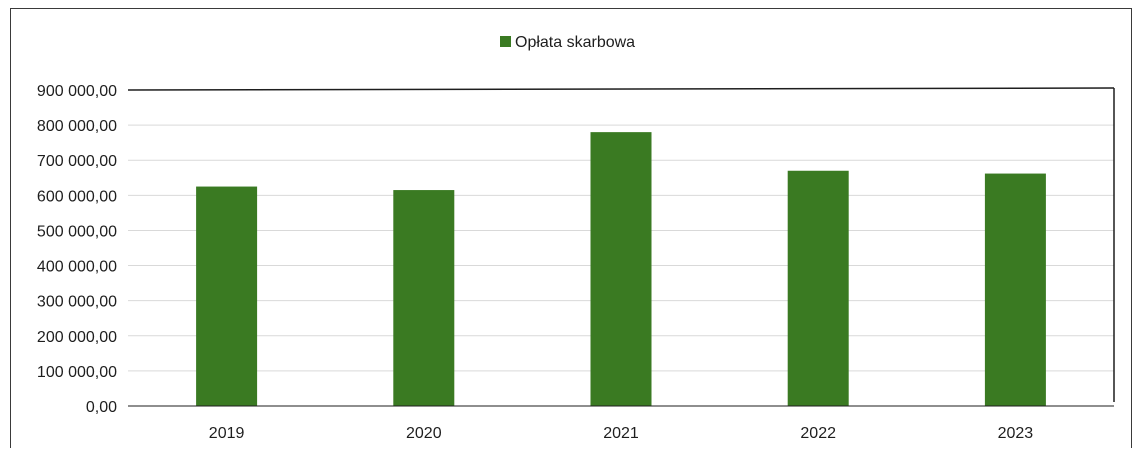 The image size is (1139, 454). I want to click on x-tick-label: 2023, so click(1016, 433).